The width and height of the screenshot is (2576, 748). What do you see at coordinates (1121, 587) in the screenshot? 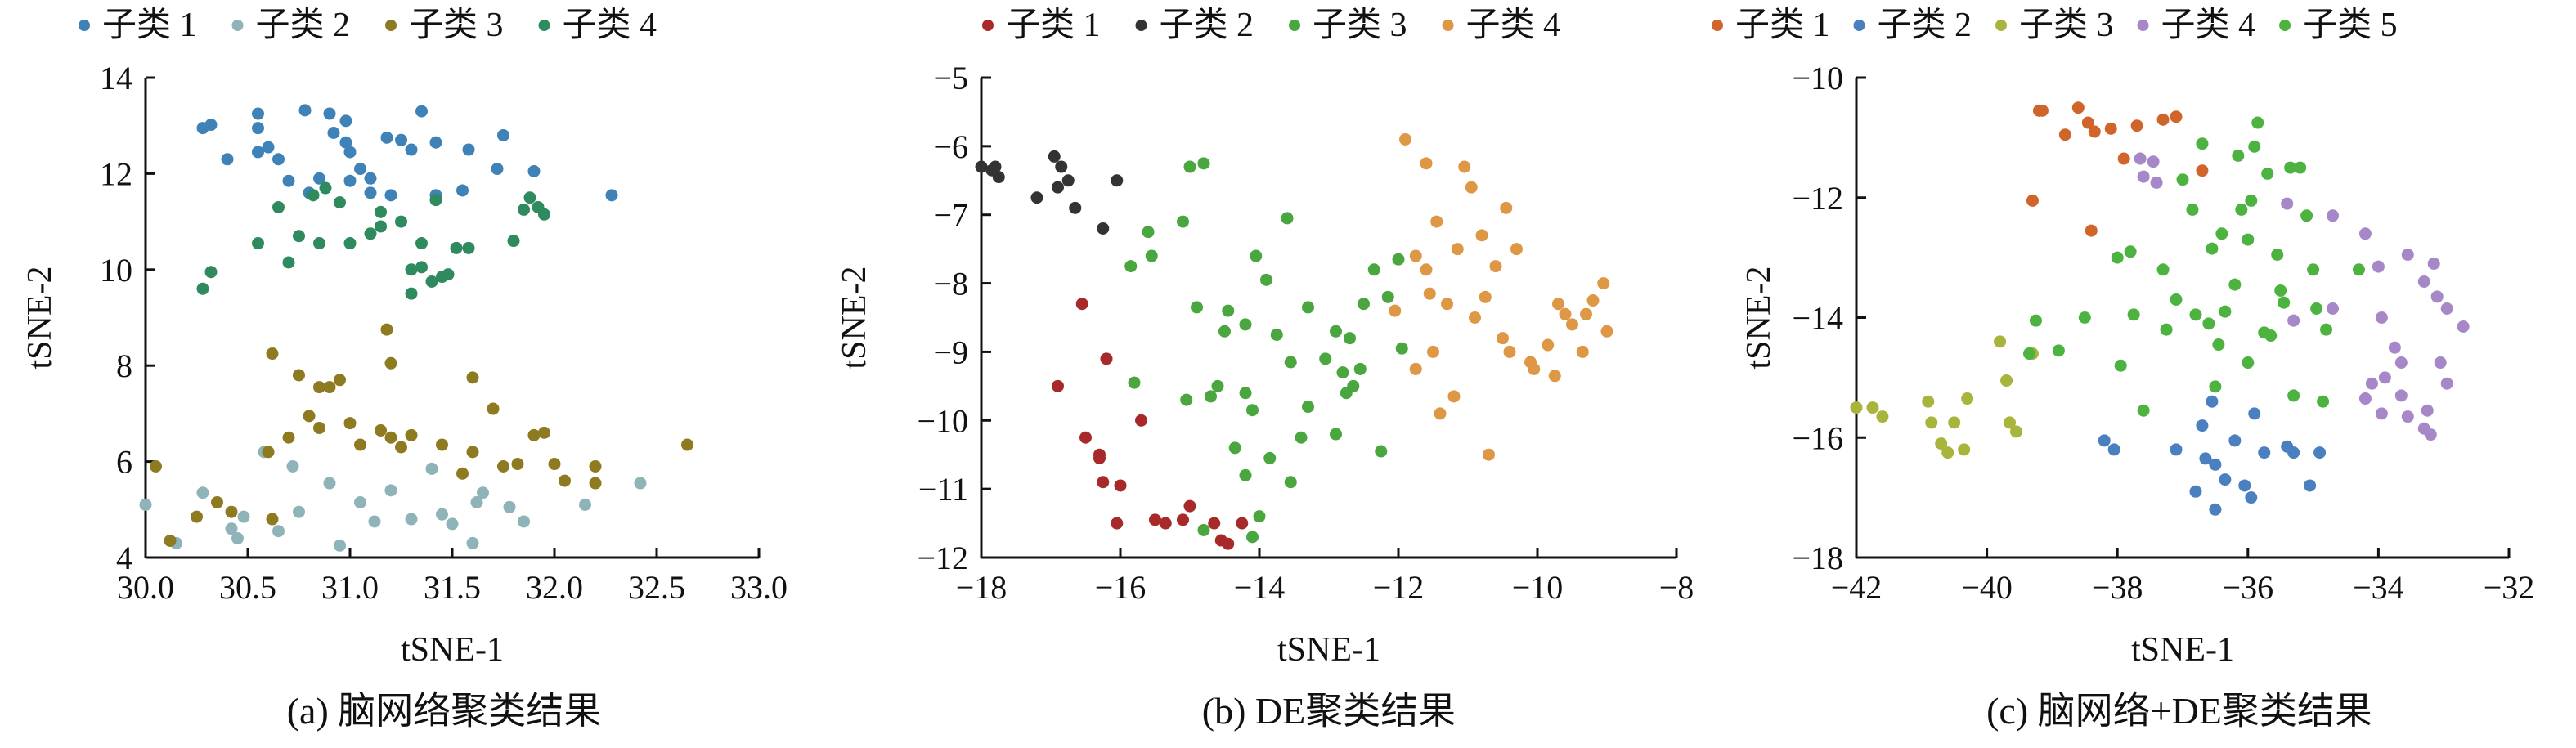
I see `x-tick-label: −16` at bounding box center [1121, 587].